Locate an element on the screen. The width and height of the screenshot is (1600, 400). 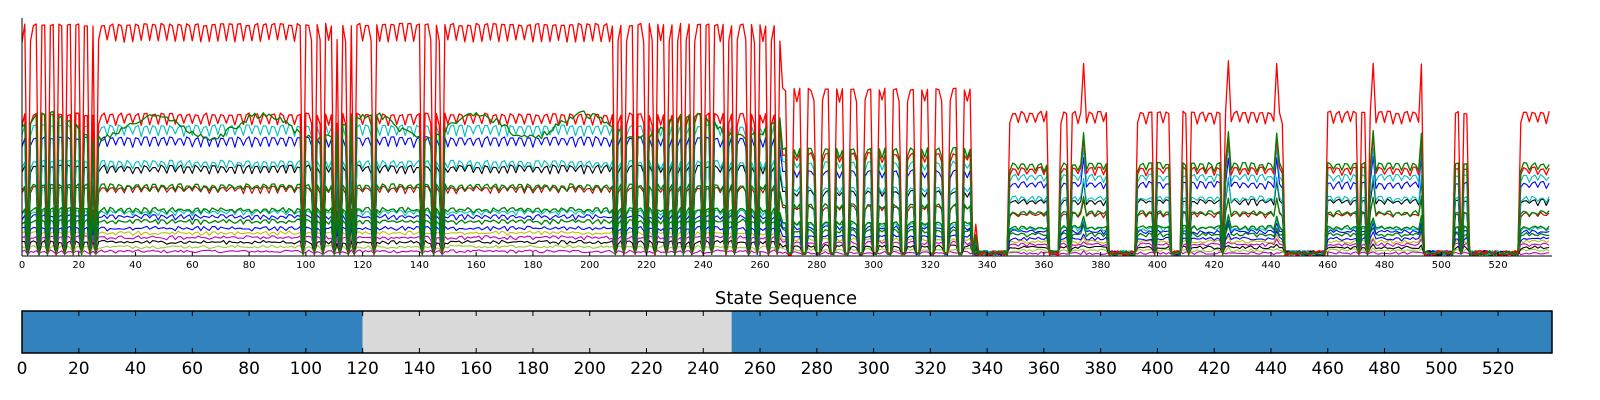
state-x-tick-label: 300 is located at coordinates (873, 369).